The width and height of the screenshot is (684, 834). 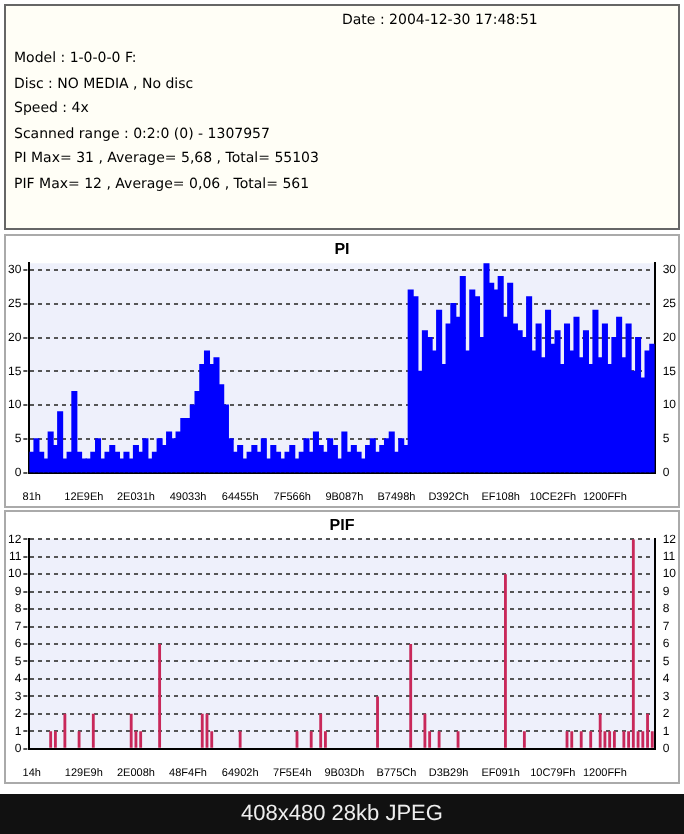 What do you see at coordinates (342, 814) in the screenshot?
I see `text: 408x480 28kb JPEG` at bounding box center [342, 814].